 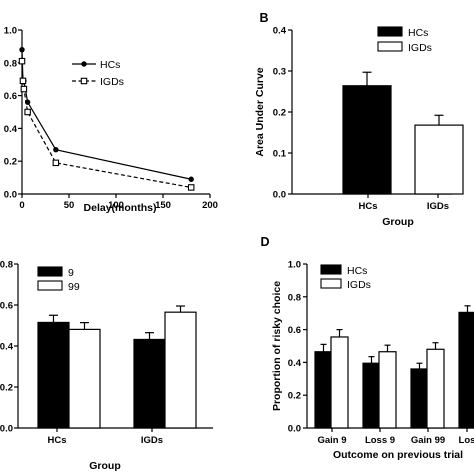 What do you see at coordinates (279, 72) in the screenshot?
I see `y-tick-label: 0.3` at bounding box center [279, 72].